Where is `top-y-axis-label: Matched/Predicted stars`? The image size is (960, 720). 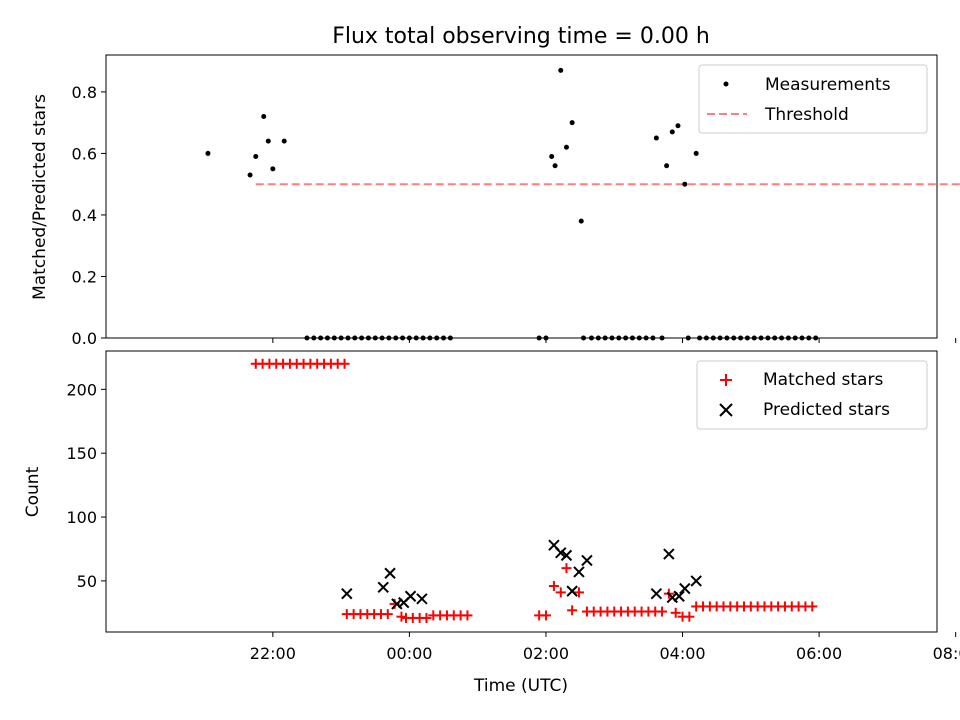 top-y-axis-label: Matched/Predicted stars is located at coordinates (40, 197).